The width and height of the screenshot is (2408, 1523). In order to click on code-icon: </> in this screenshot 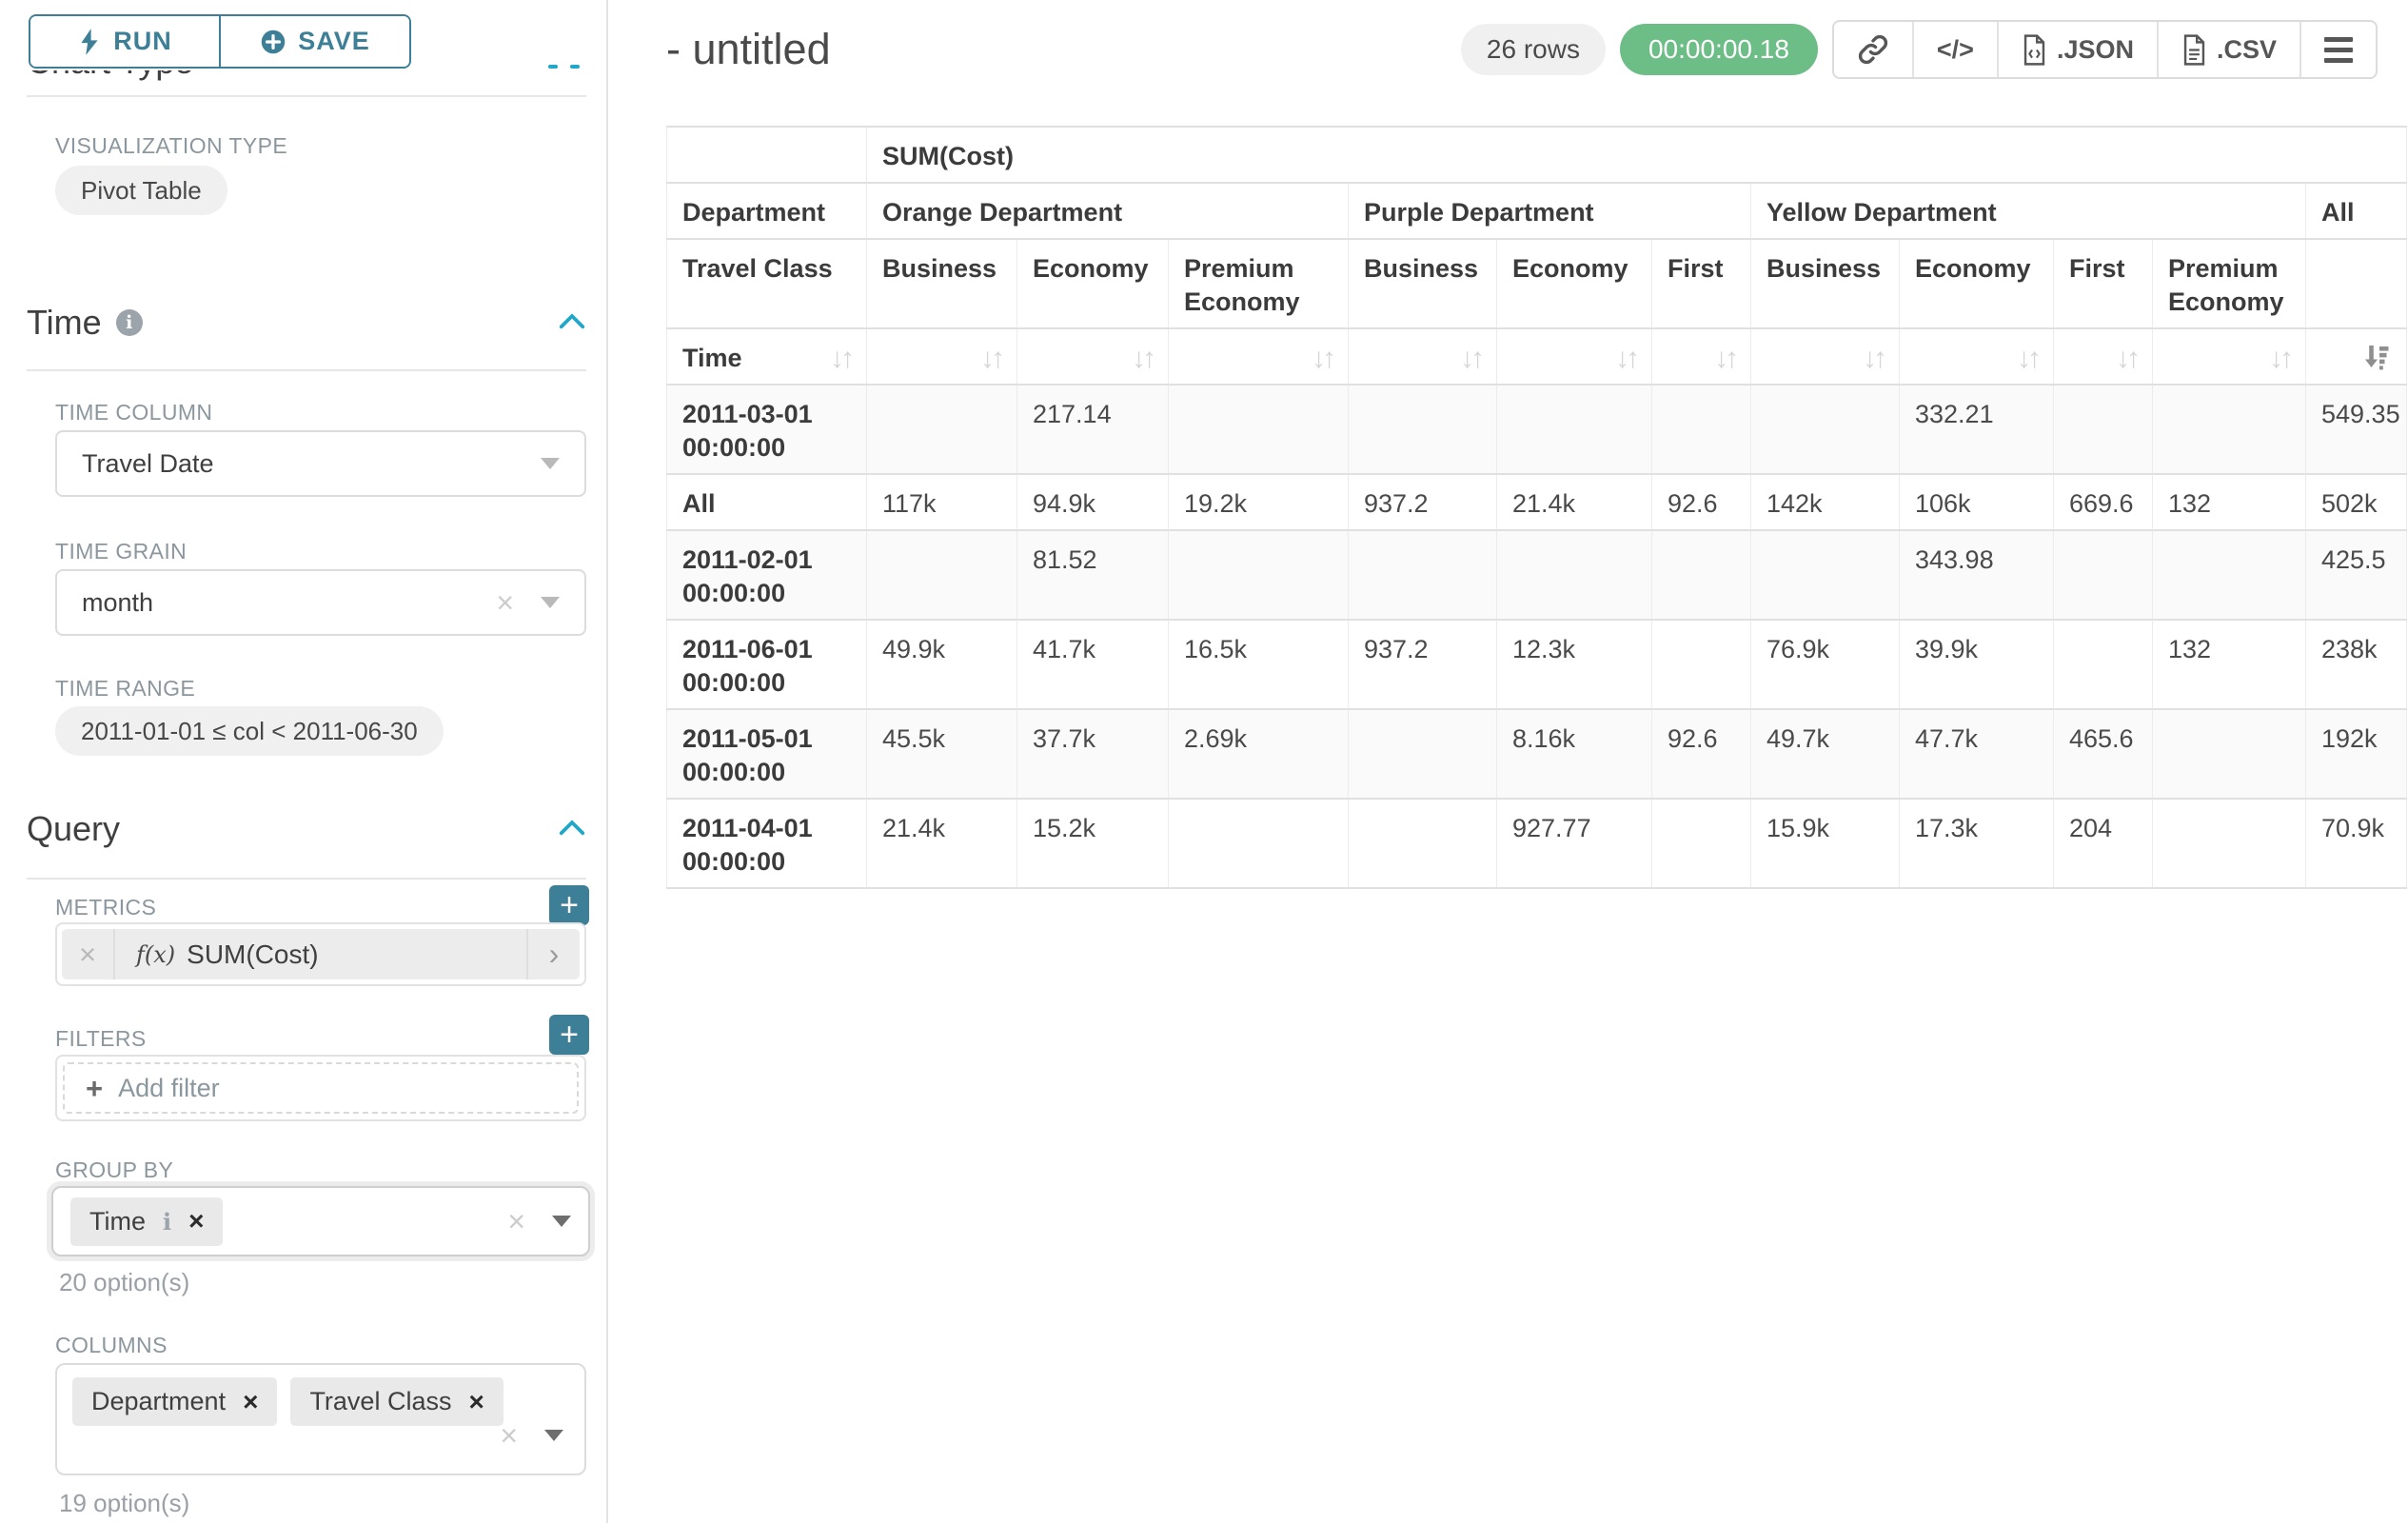, I will do `click(1955, 49)`.